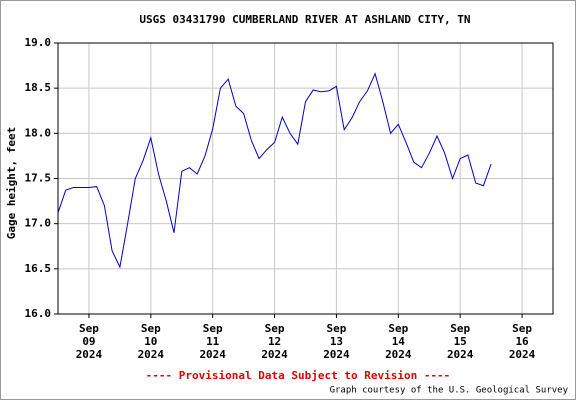 This screenshot has height=400, width=576. Describe the element at coordinates (38, 268) in the screenshot. I see `y-tick-label: 16.5` at that location.